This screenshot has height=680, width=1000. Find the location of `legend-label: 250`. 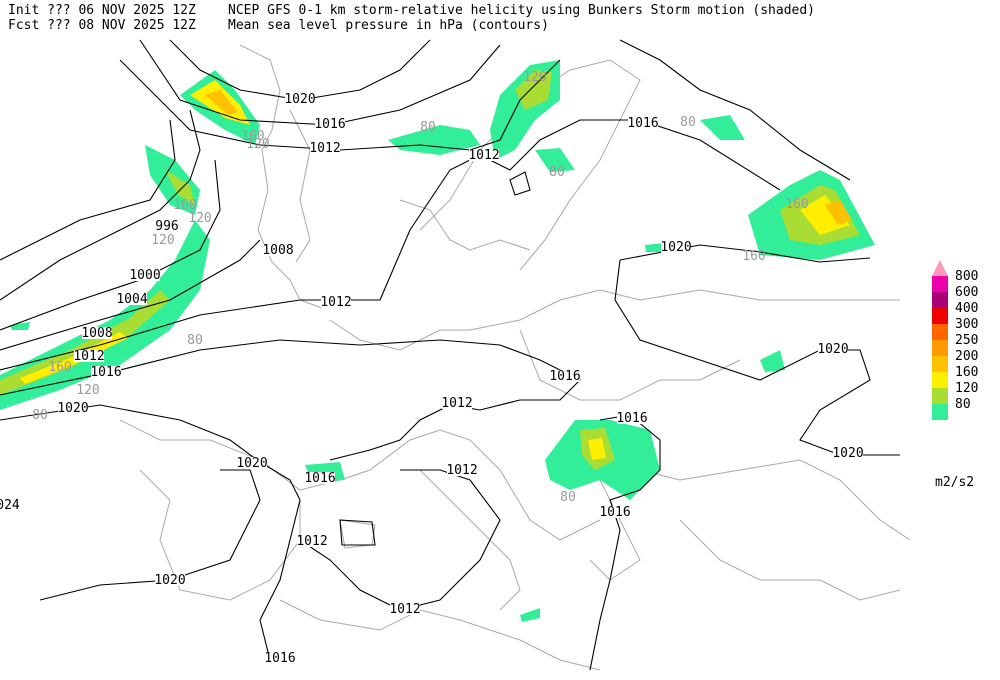

legend-label: 250 is located at coordinates (966, 340).